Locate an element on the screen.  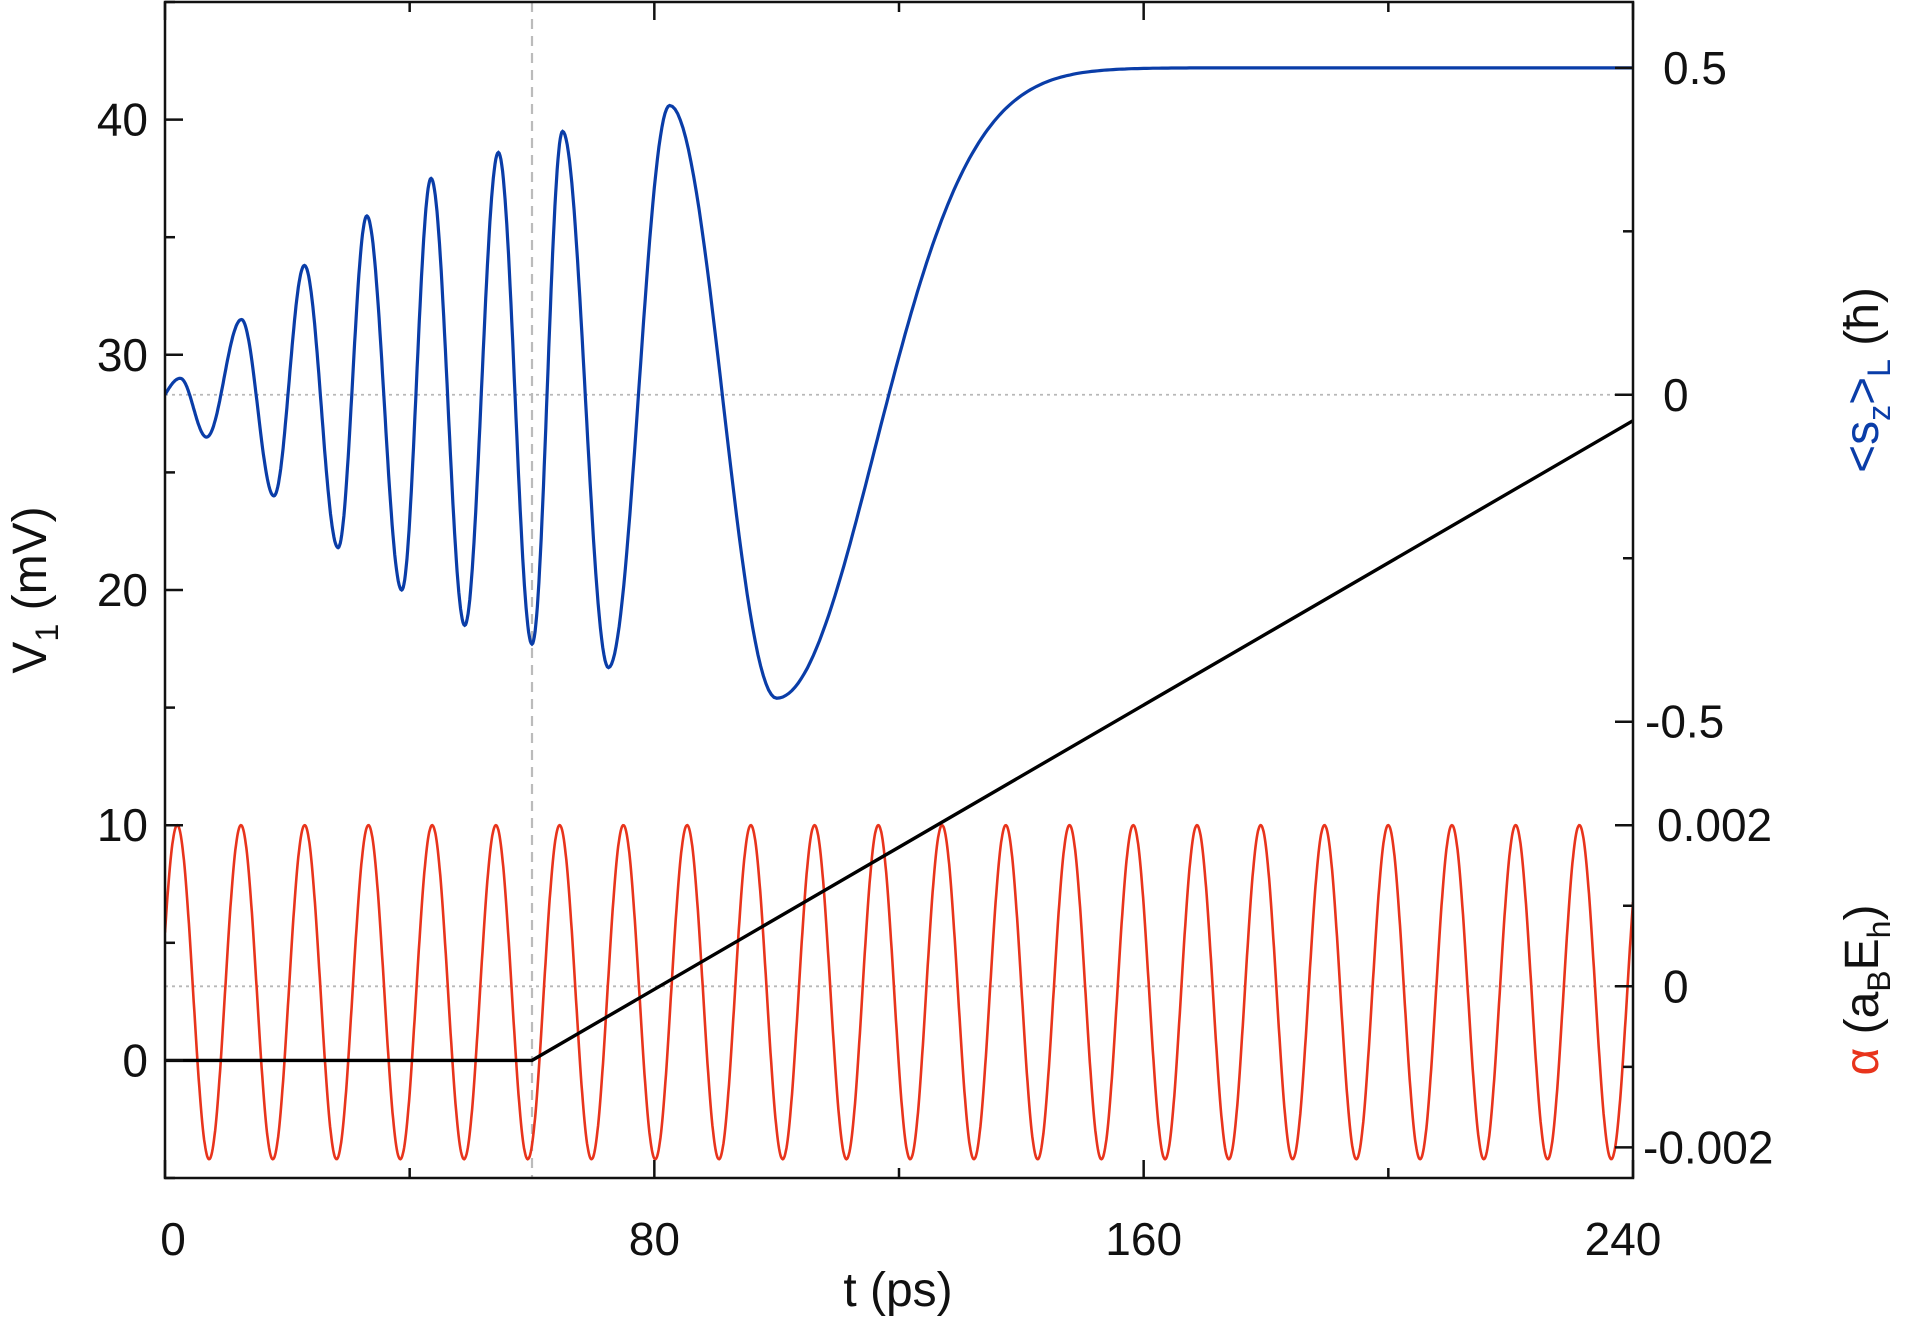
x-axis-title: t (ps) is located at coordinates (897, 1290).